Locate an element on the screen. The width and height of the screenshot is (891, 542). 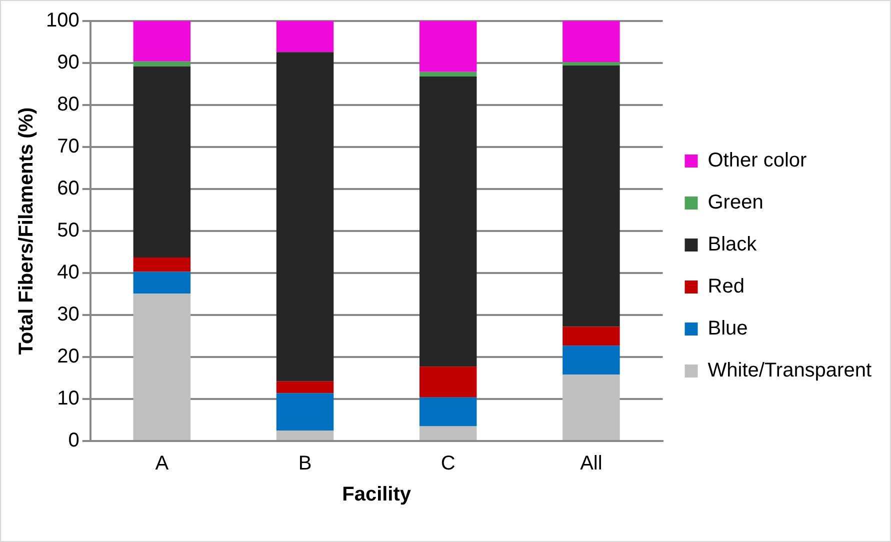
x-tick-label: B is located at coordinates (305, 463).